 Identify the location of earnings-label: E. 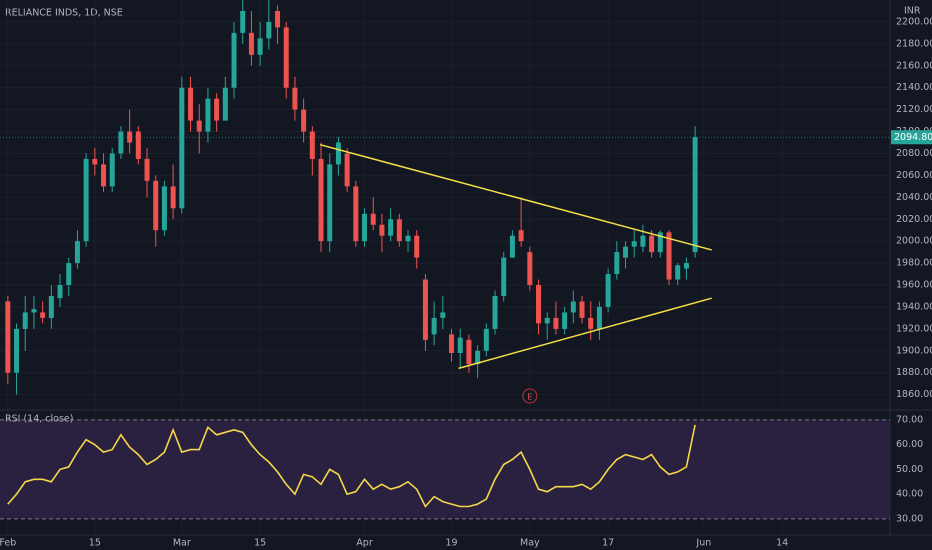
(529, 397).